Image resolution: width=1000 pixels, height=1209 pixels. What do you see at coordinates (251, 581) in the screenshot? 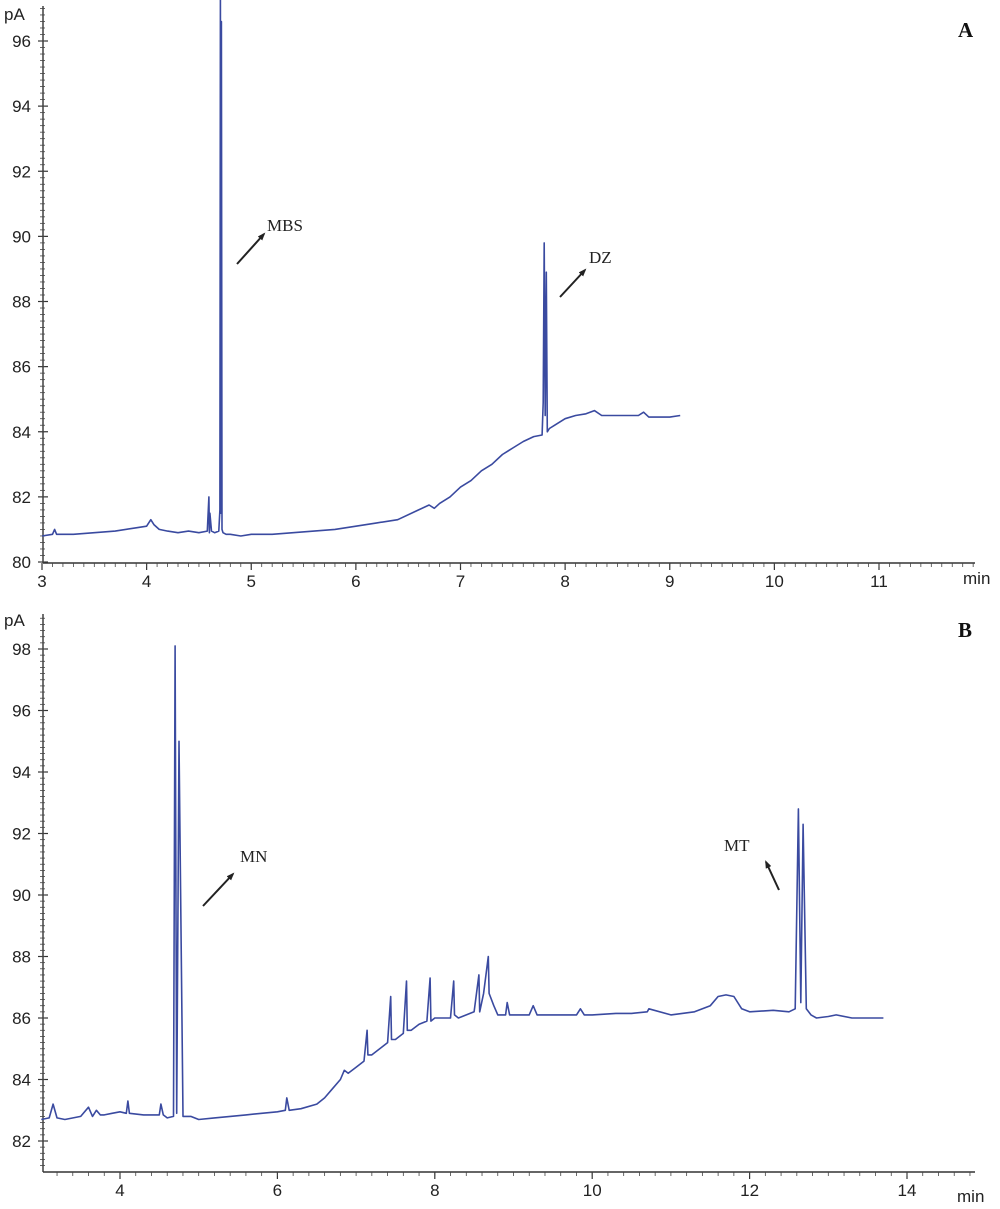
I see `x-tick-label: 5` at bounding box center [251, 581].